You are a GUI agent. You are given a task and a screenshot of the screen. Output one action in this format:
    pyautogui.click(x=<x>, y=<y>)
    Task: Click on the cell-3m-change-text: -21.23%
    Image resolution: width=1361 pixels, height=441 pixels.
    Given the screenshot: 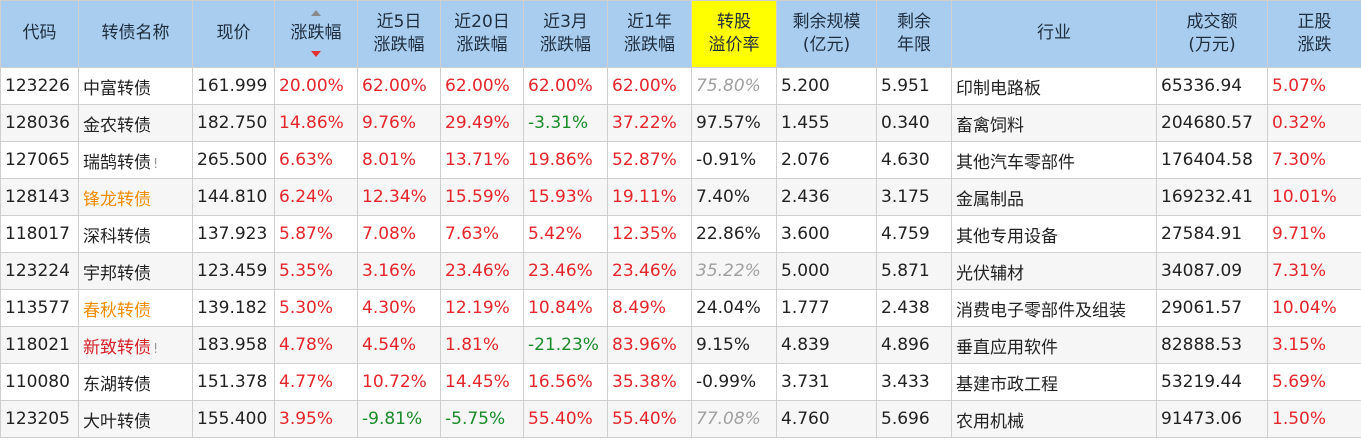 What is the action you would take?
    pyautogui.click(x=563, y=345)
    